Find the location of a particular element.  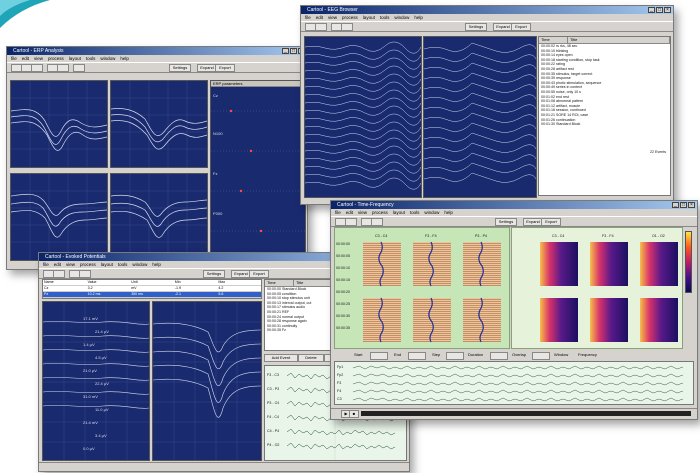

list-item: 00:01:08 abnormal pattern is located at coordinates (562, 101).